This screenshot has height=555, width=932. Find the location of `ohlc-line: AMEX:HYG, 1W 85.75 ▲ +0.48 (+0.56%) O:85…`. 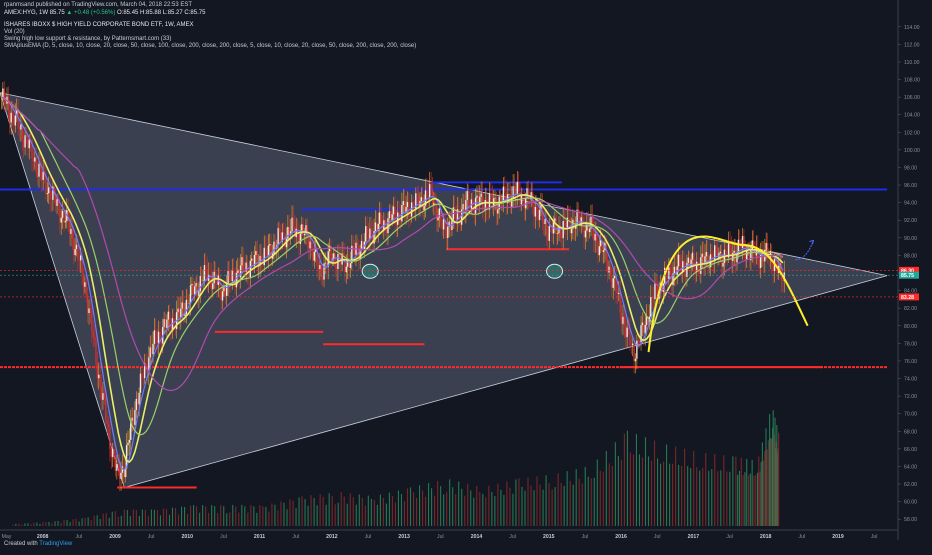

ohlc-line: AMEX:HYG, 1W 85.75 ▲ +0.48 (+0.56%) O:85… is located at coordinates (104, 13).